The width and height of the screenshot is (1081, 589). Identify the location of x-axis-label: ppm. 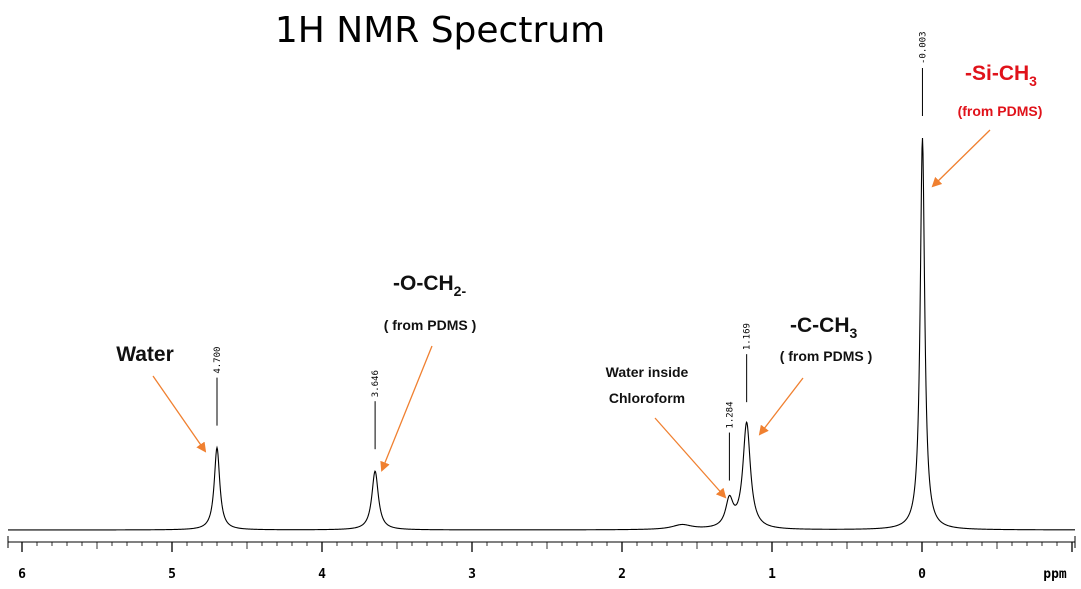
(1055, 574).